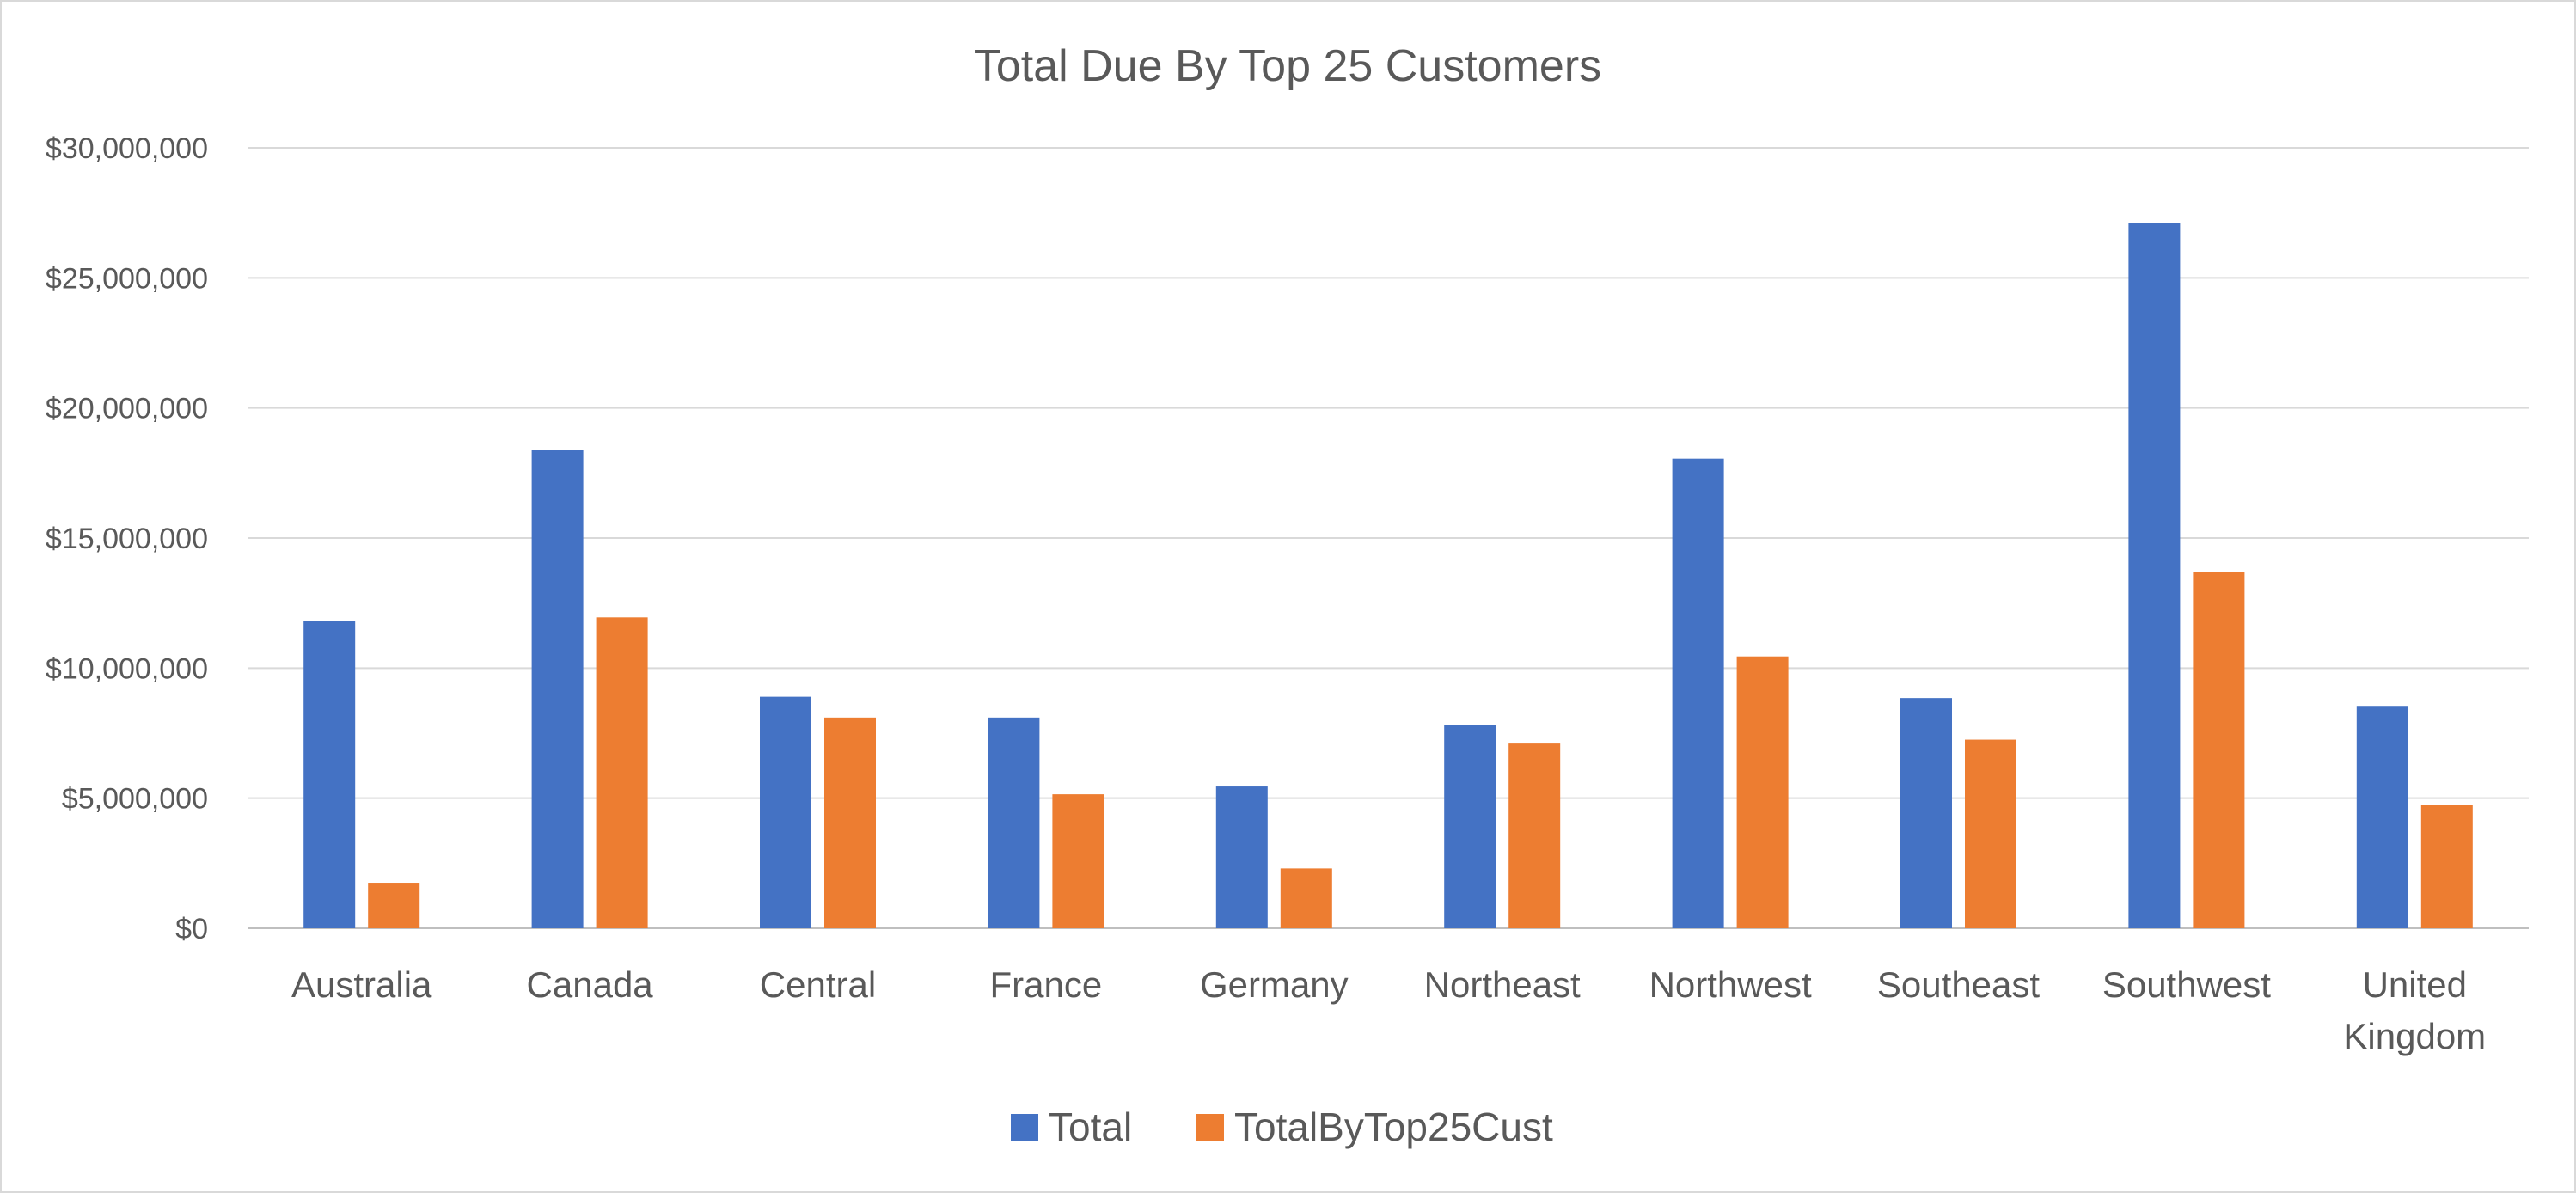 This screenshot has width=2576, height=1193. Describe the element at coordinates (1470, 826) in the screenshot. I see `bar-Total-northeast` at that location.